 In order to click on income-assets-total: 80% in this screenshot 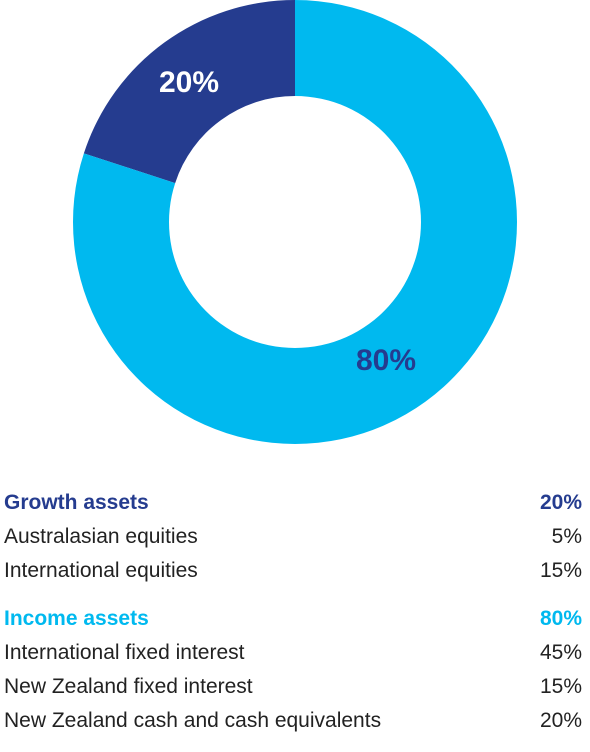, I will do `click(560, 618)`.